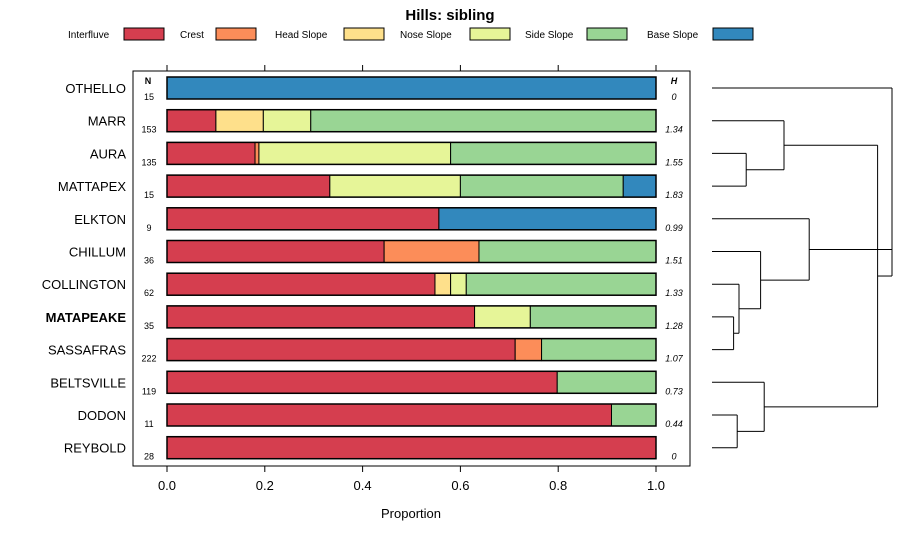 The image size is (900, 540). I want to click on bar-segment-collington-side-slope, so click(561, 284).